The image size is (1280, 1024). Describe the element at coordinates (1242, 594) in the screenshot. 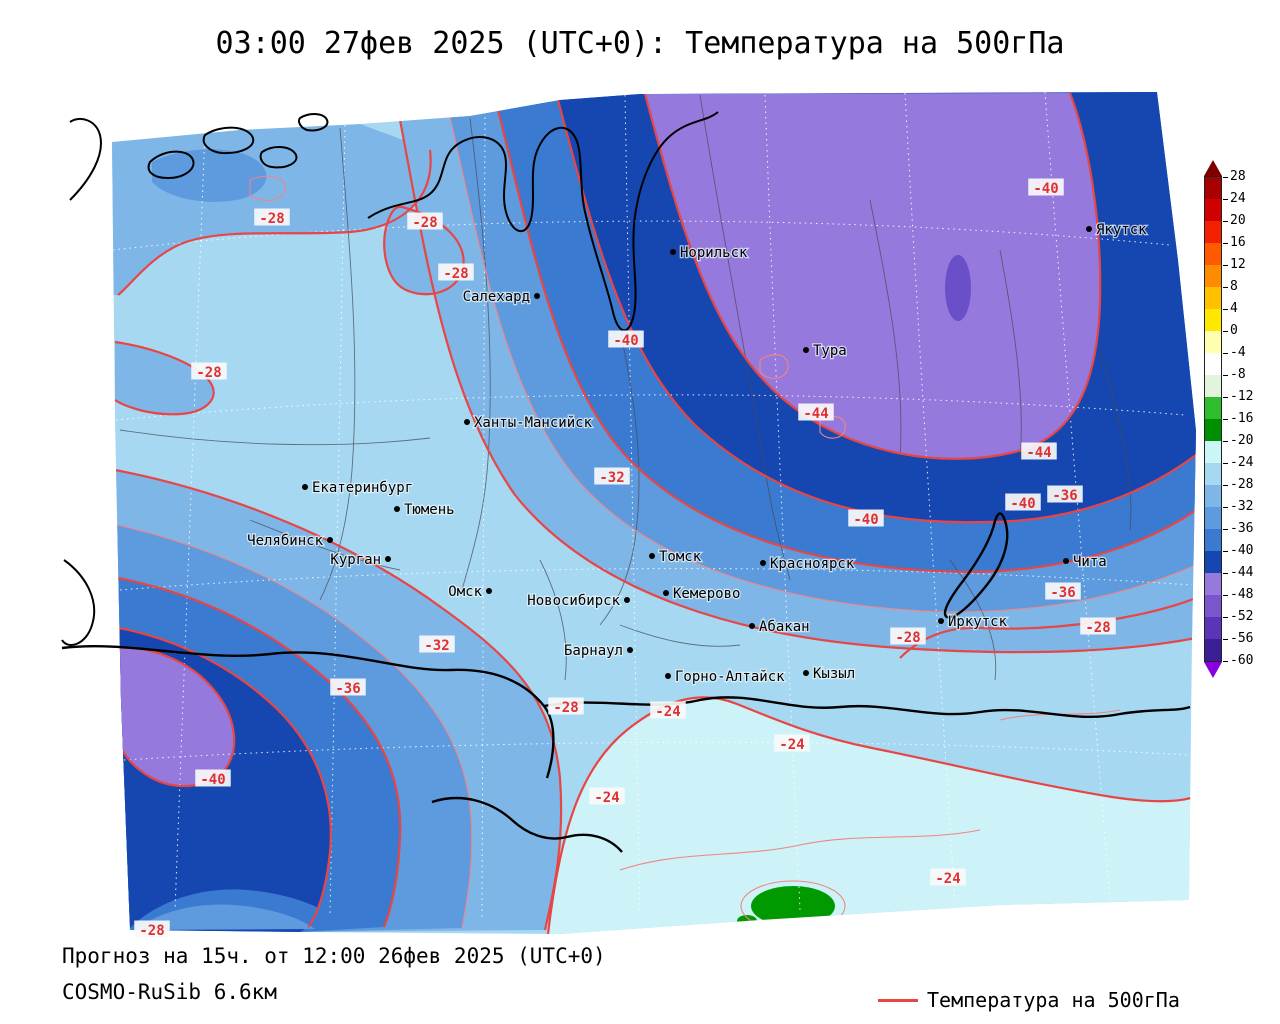

I see `colorbar-value-label: -48` at that location.